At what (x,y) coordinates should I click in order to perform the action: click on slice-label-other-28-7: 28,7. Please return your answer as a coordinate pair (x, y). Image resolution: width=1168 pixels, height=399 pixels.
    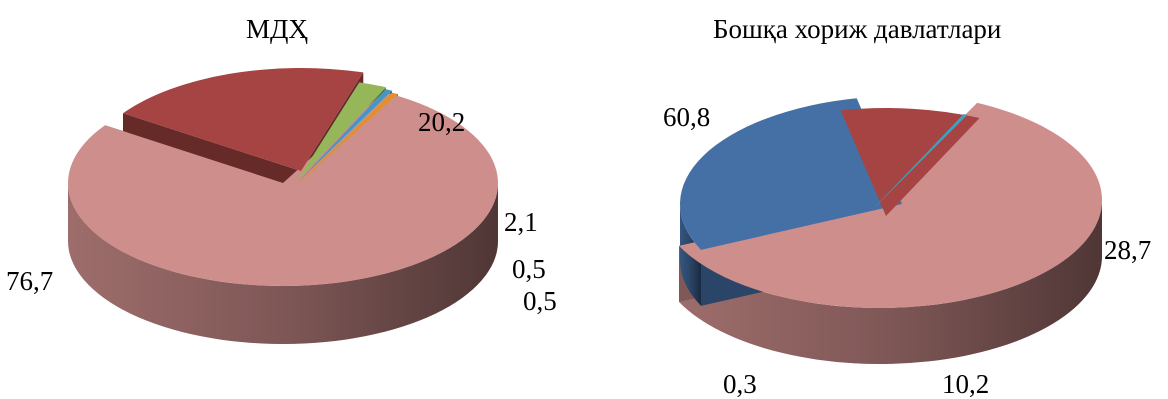
    Looking at the image, I should click on (1127, 250).